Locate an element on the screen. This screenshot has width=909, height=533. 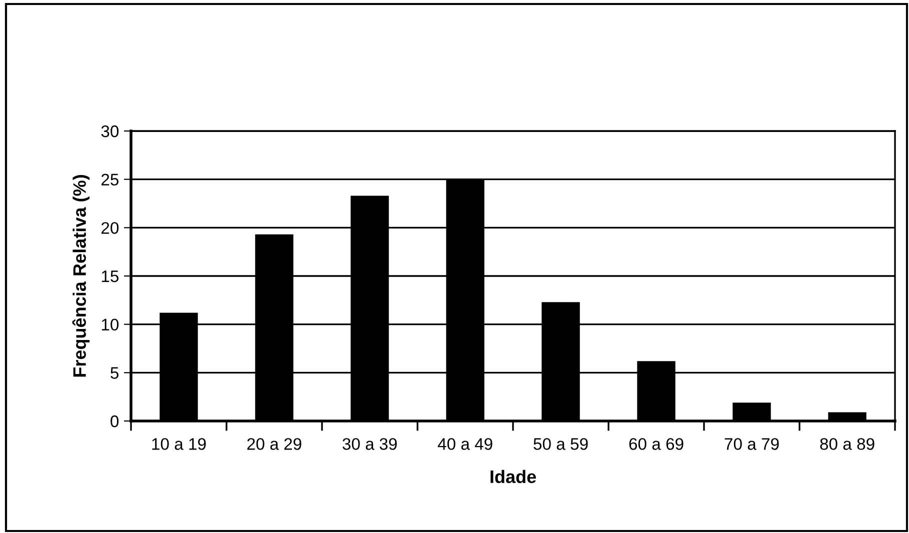
x-tick-label: 70 a 79 is located at coordinates (751, 444).